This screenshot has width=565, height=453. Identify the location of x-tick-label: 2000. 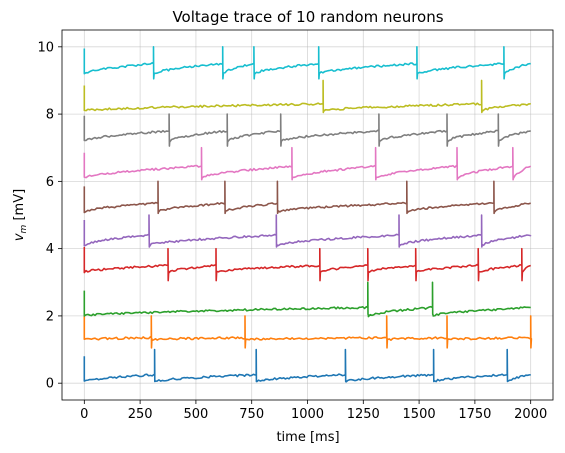
(530, 414).